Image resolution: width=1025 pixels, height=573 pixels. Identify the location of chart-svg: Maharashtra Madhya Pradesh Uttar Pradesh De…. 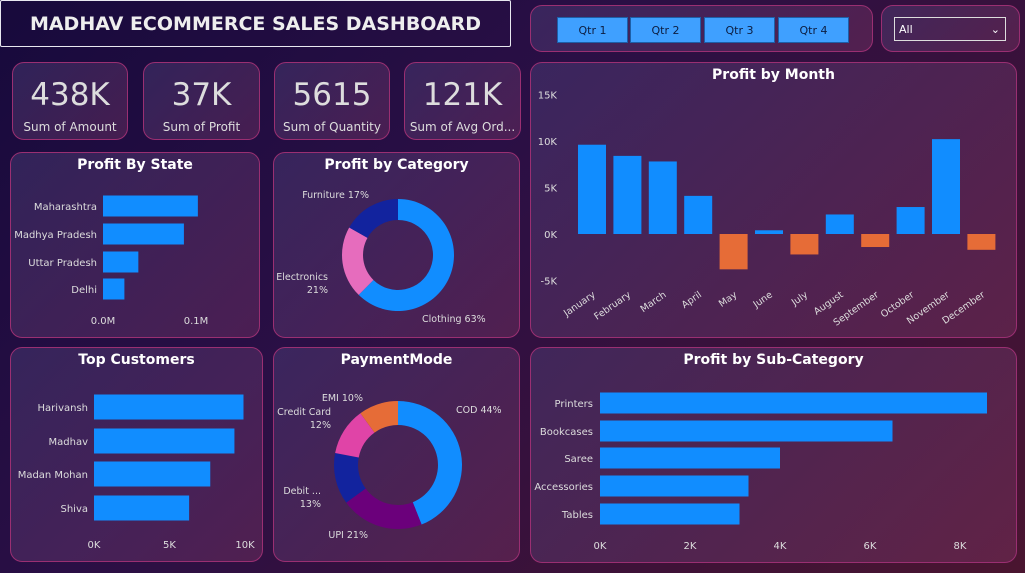
(111, 261).